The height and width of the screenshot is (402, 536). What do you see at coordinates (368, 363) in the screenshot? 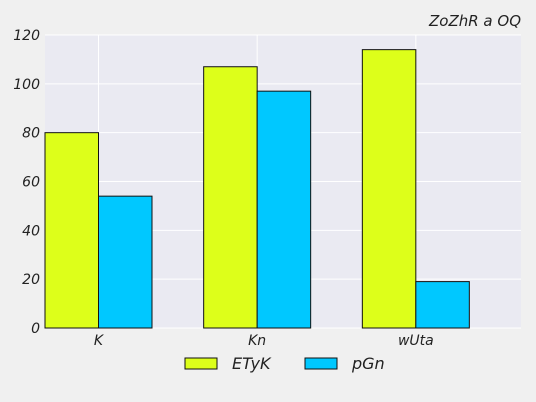
I see `legend-label-pGn: pGn` at bounding box center [368, 363].